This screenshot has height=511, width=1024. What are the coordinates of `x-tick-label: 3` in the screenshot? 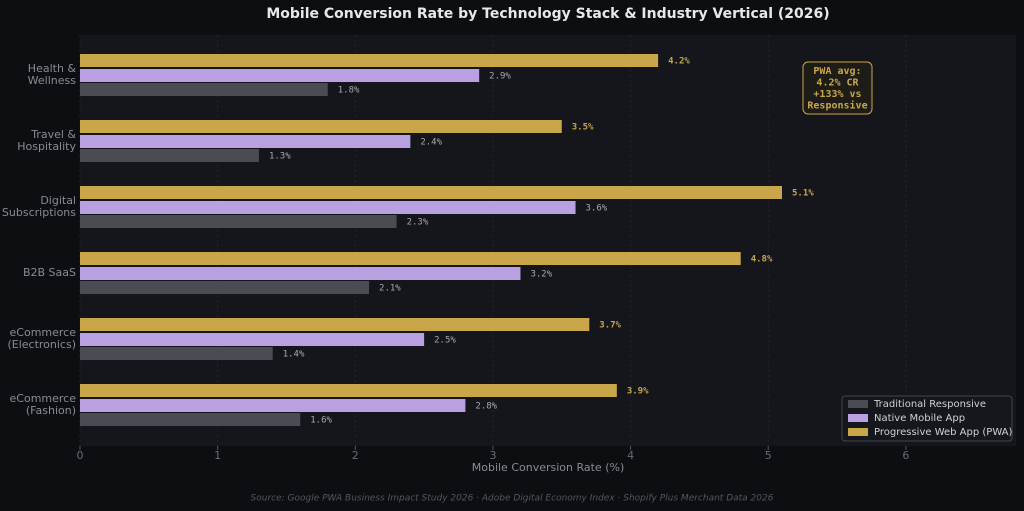 It's located at (492, 455).